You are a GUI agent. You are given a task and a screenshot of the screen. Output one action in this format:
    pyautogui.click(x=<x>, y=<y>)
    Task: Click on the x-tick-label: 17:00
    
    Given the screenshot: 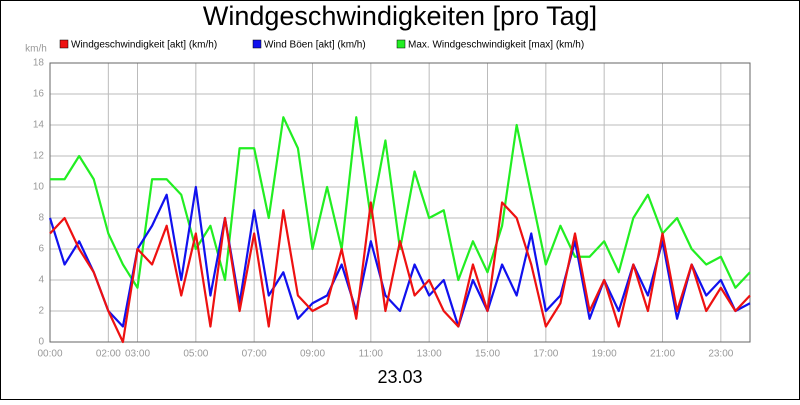 What is the action you would take?
    pyautogui.click(x=545, y=354)
    